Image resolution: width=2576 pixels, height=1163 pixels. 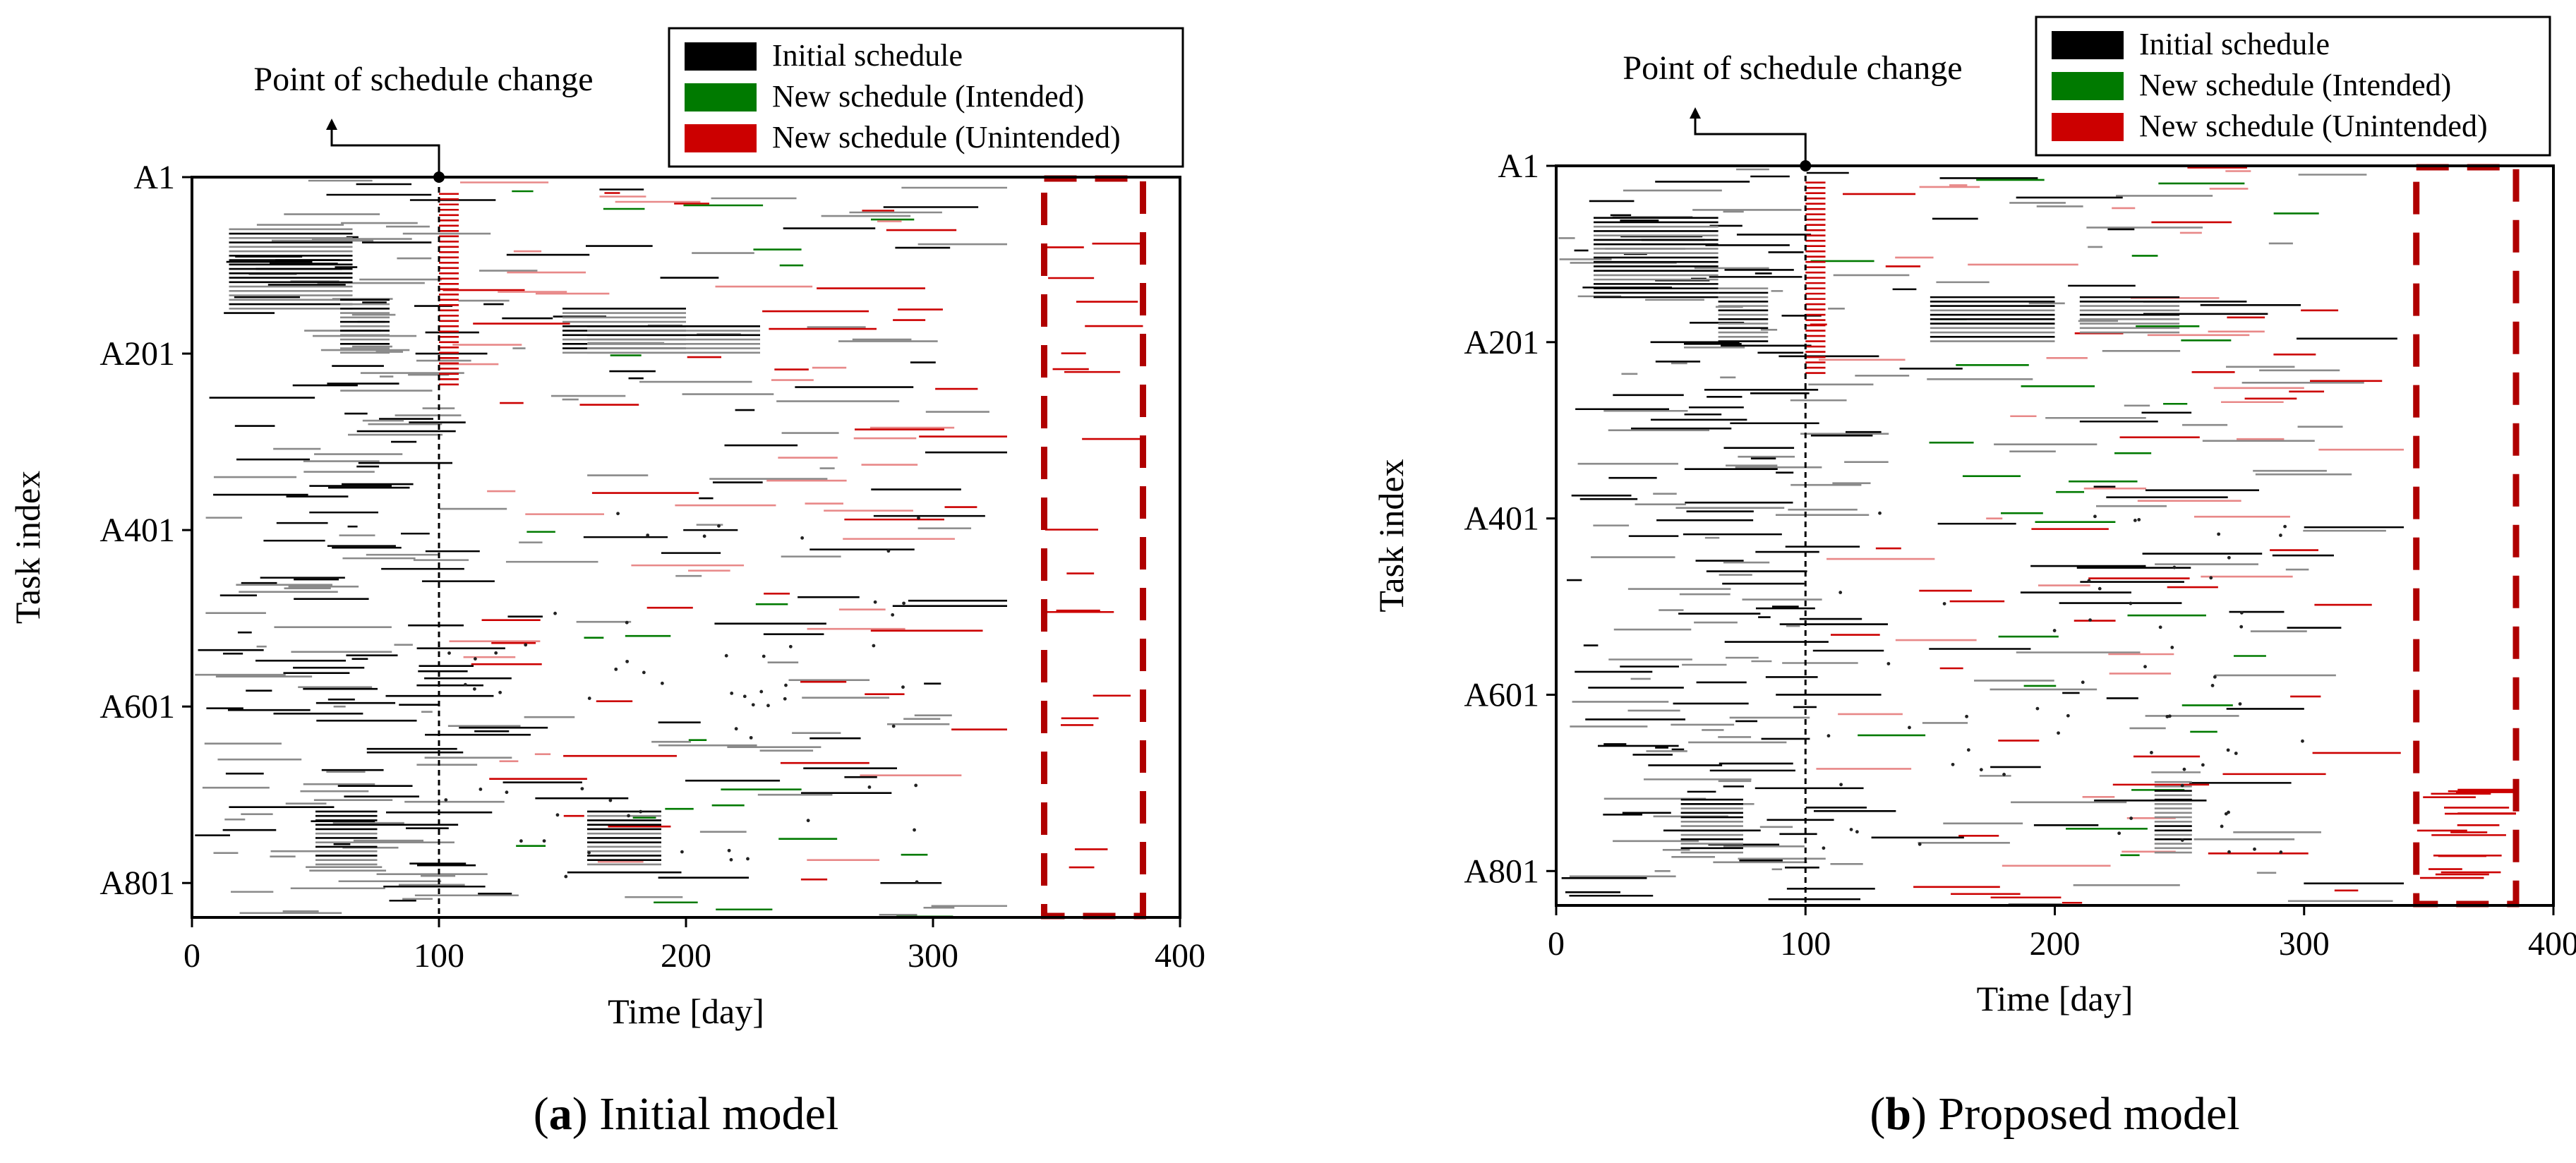 What do you see at coordinates (27, 548) in the screenshot?
I see `y-axis-label-a: Task index` at bounding box center [27, 548].